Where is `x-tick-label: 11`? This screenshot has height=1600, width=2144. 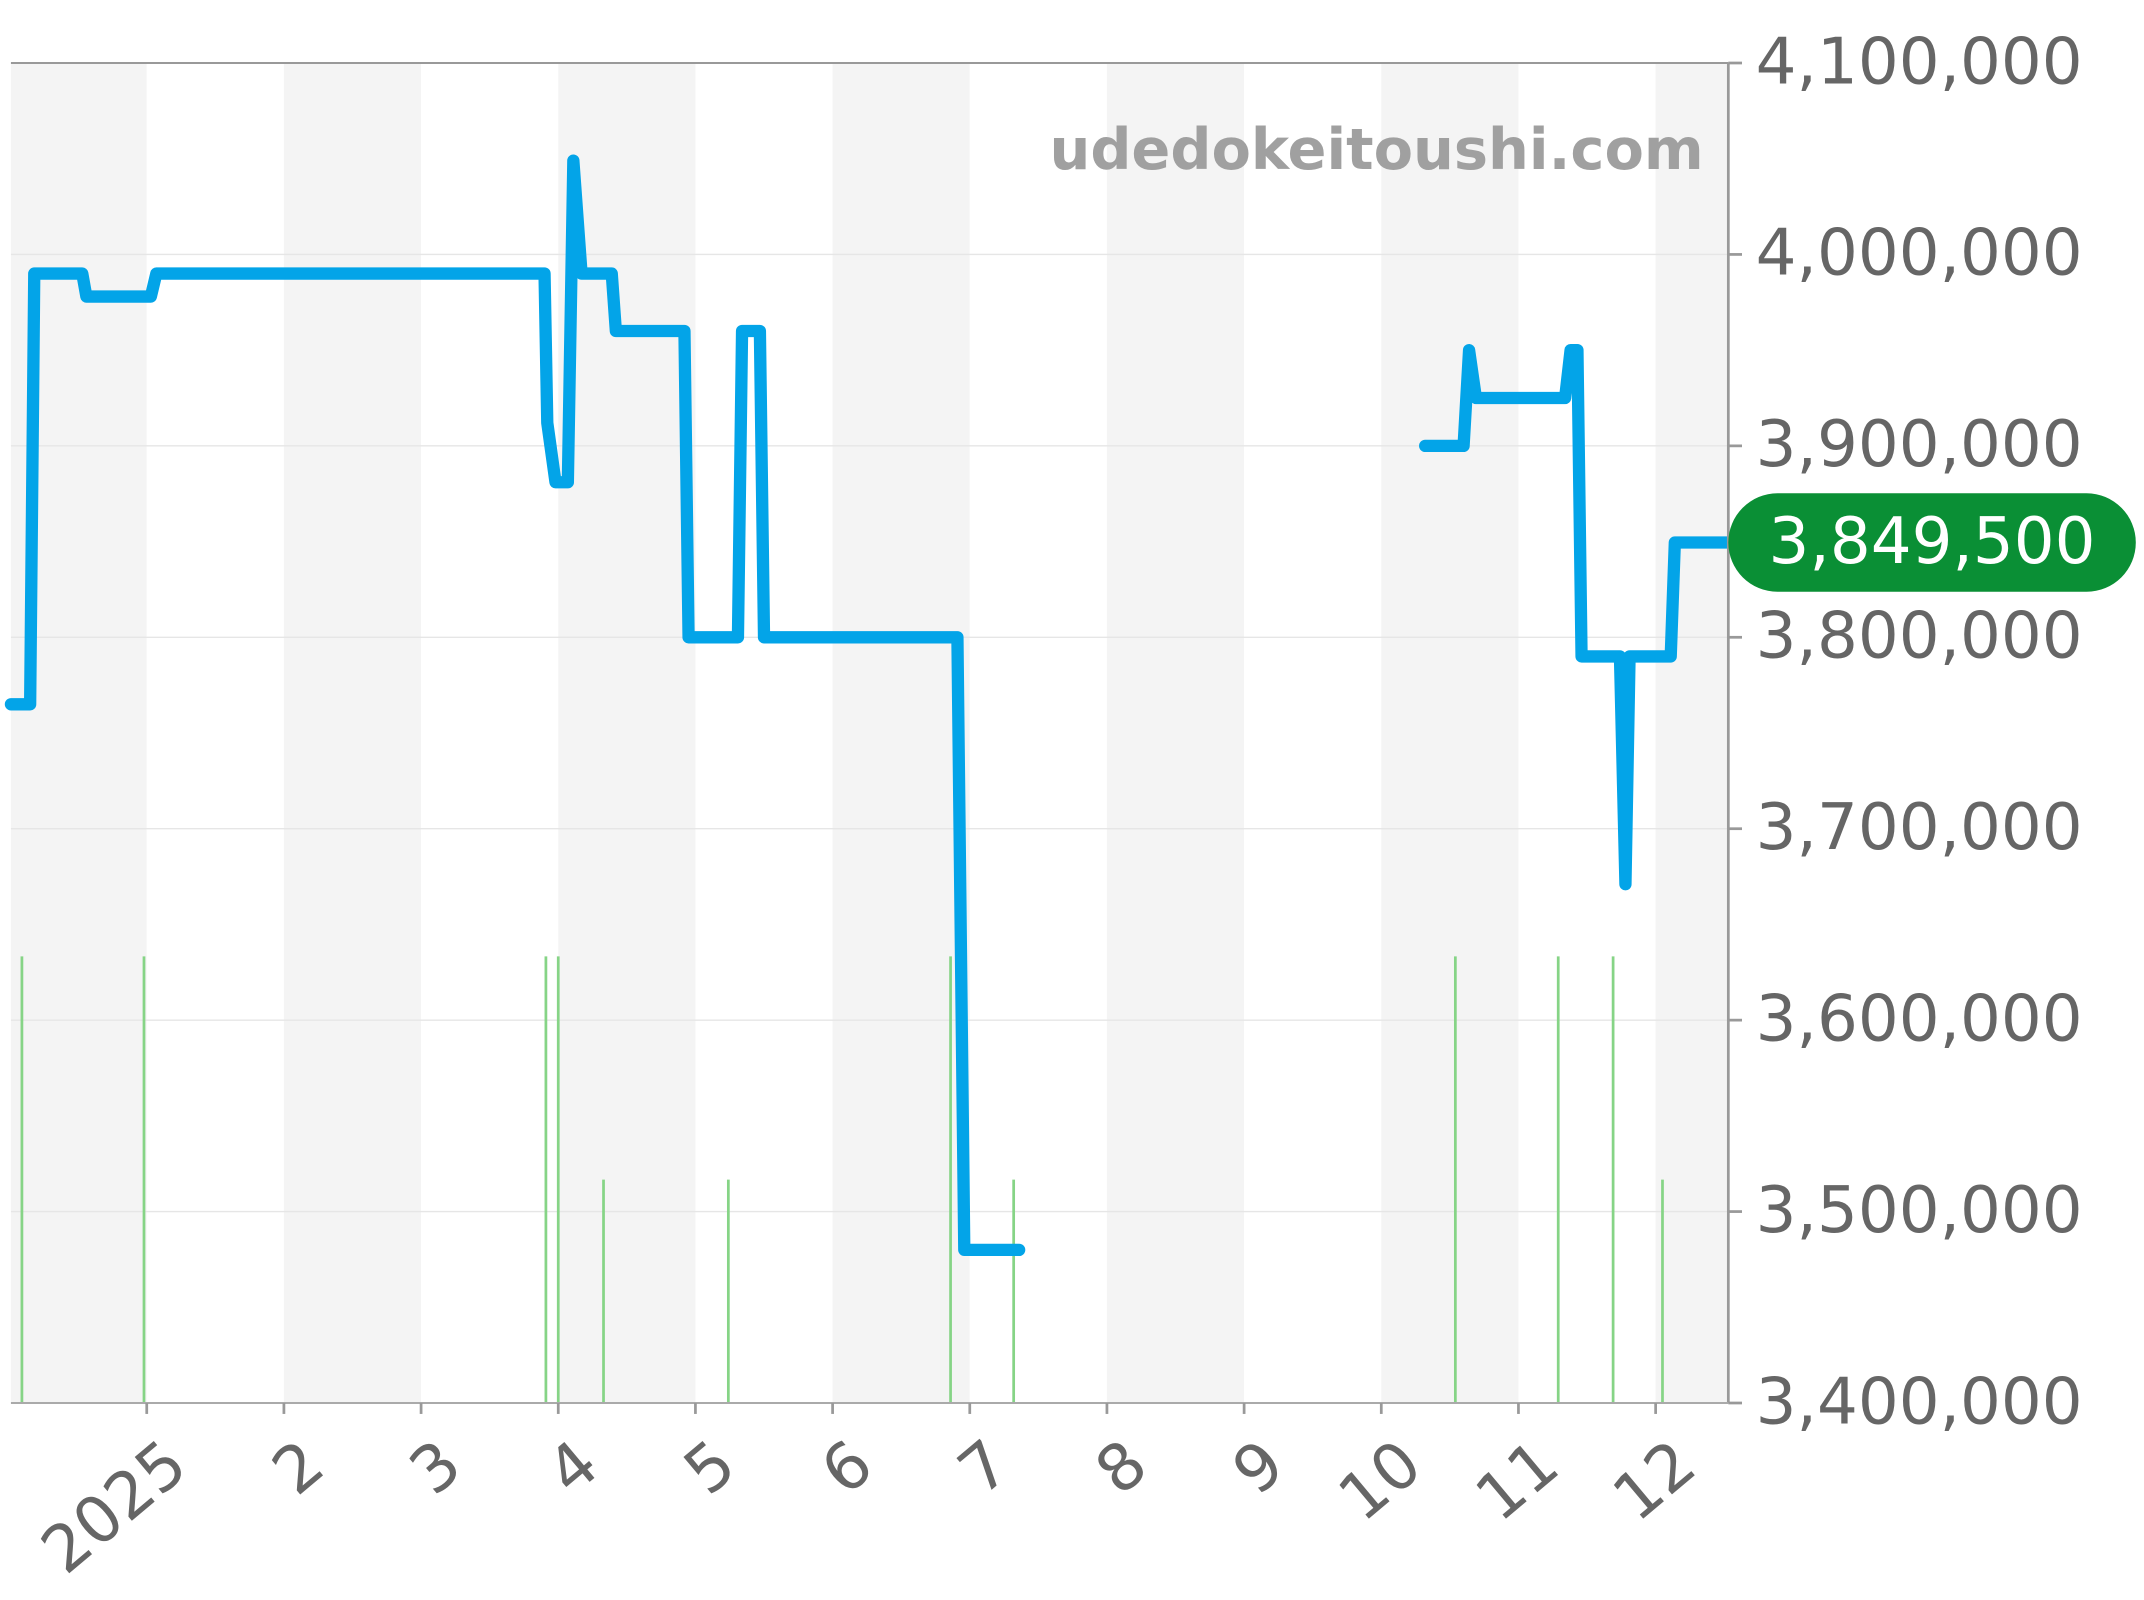
x-tick-label: 11 is located at coordinates (1517, 1481).